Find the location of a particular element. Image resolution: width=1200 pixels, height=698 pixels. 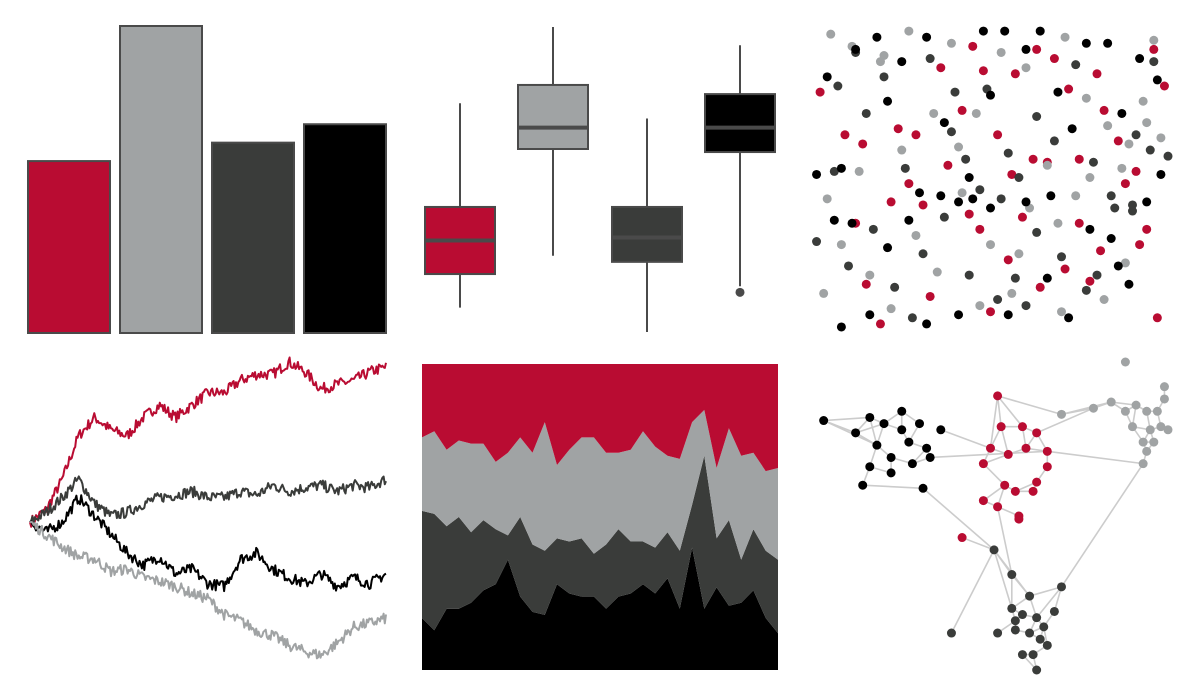

box-outlier is located at coordinates (740, 292).